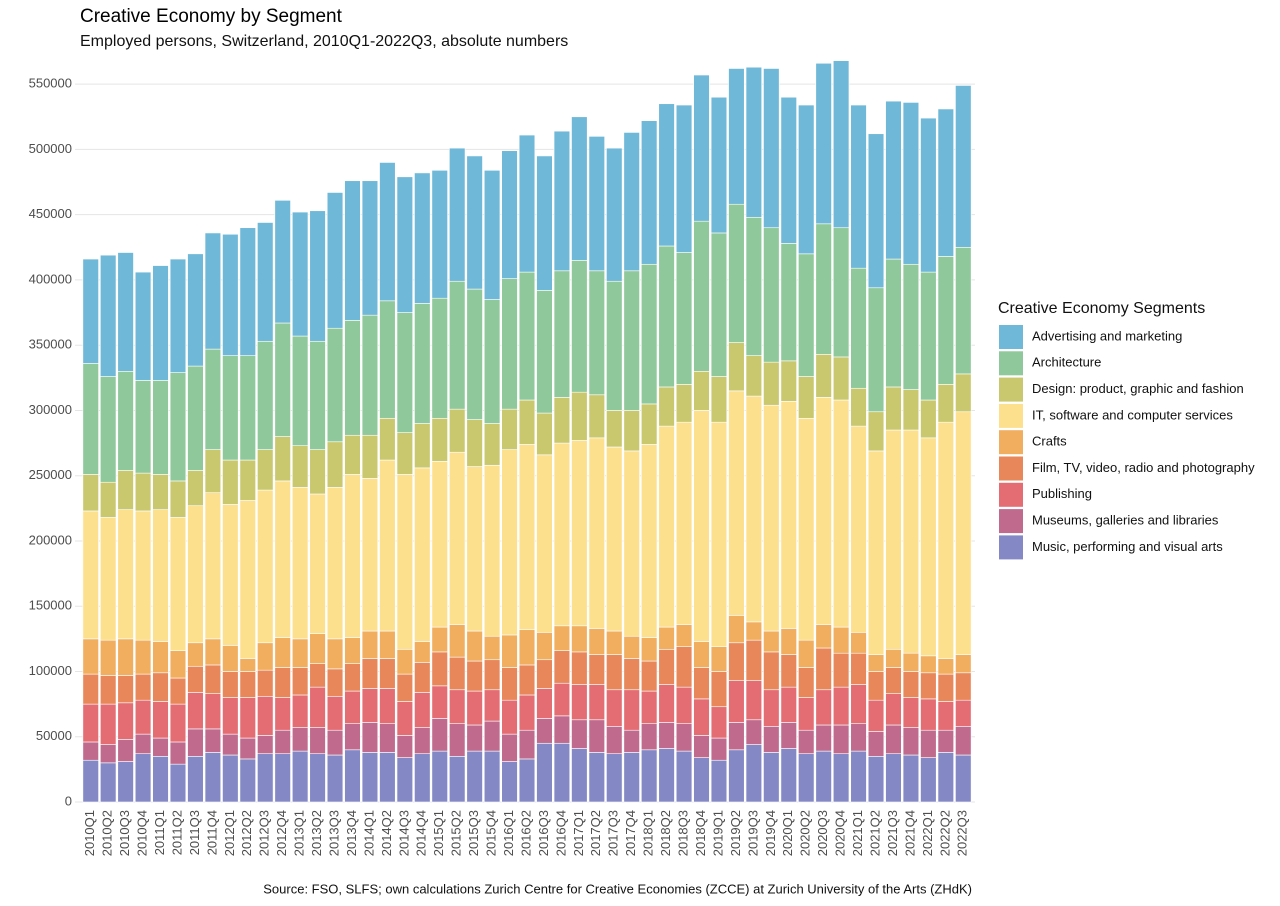  I want to click on x-tick-label: 2018Q2, so click(665, 833).